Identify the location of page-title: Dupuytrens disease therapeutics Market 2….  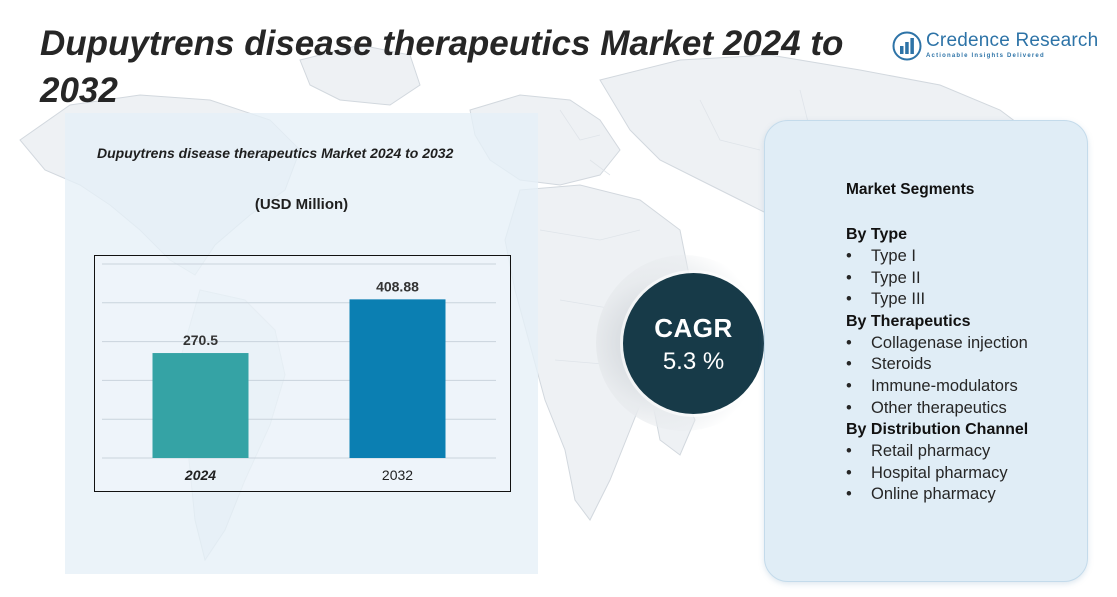
(442, 67).